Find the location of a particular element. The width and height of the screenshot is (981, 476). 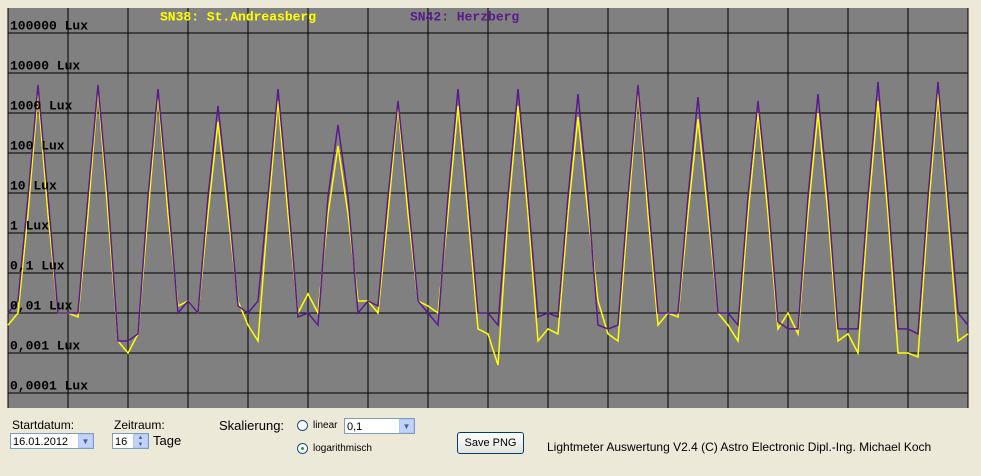

label: Tage is located at coordinates (167, 440).